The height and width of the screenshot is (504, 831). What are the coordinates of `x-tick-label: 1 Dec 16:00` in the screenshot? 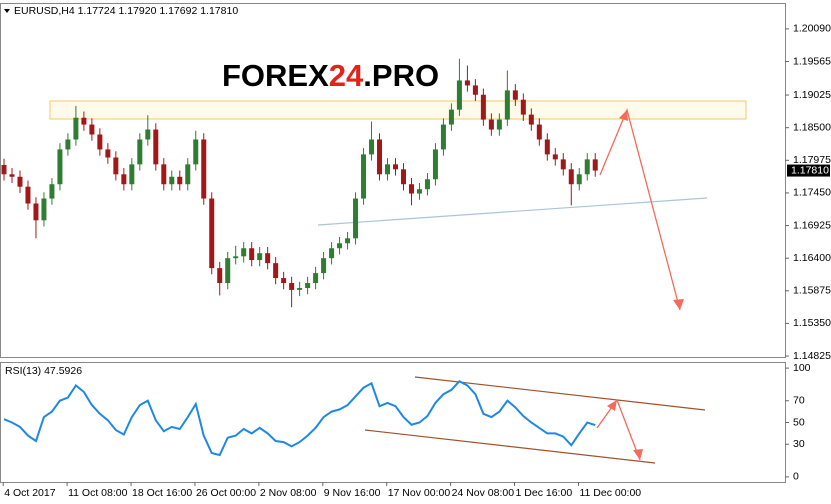 It's located at (544, 493).